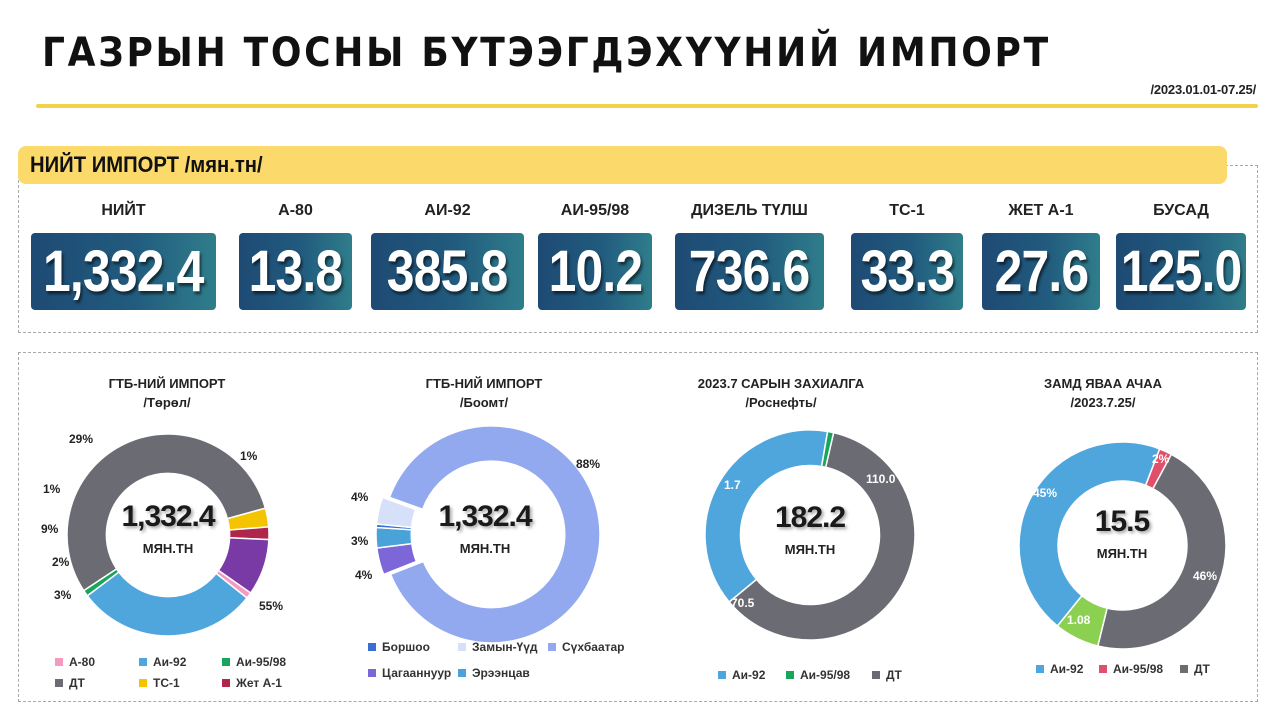 The height and width of the screenshot is (720, 1280). Describe the element at coordinates (732, 485) in the screenshot. I see `chart-3-value-label: 1.7` at that location.